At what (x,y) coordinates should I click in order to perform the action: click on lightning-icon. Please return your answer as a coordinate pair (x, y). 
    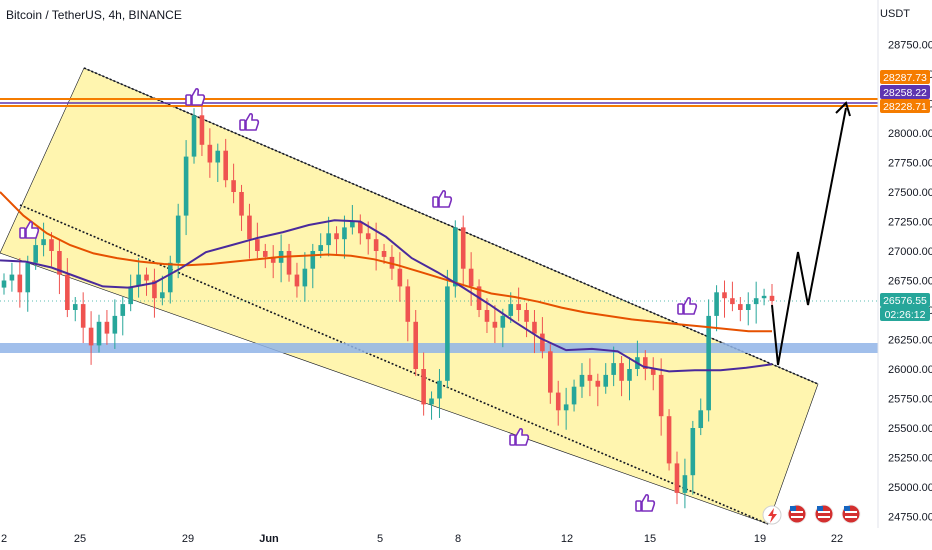
    Looking at the image, I should click on (772, 515).